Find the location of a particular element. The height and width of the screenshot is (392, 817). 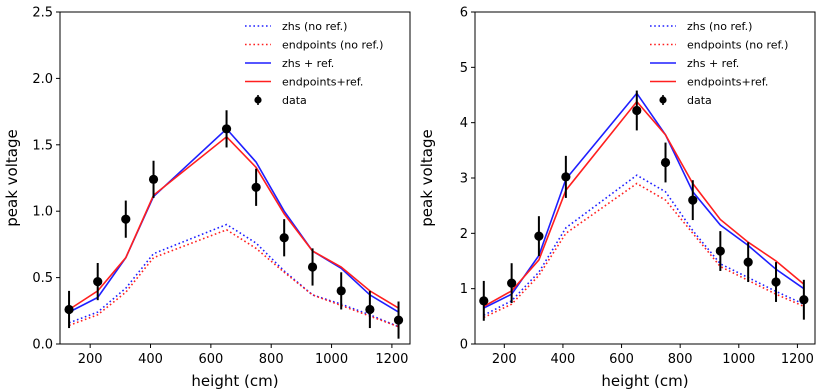

y-tick-label: 1 is located at coordinates (464, 289).